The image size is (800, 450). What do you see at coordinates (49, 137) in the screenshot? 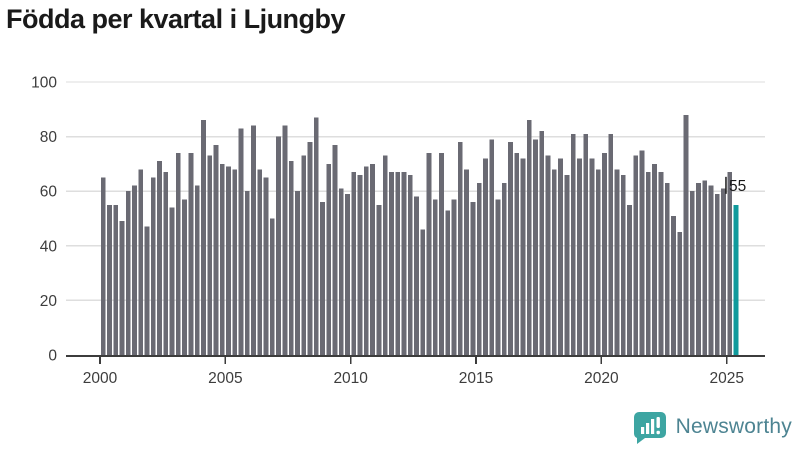
I see `y-axis-tick-label: 80` at bounding box center [49, 137].